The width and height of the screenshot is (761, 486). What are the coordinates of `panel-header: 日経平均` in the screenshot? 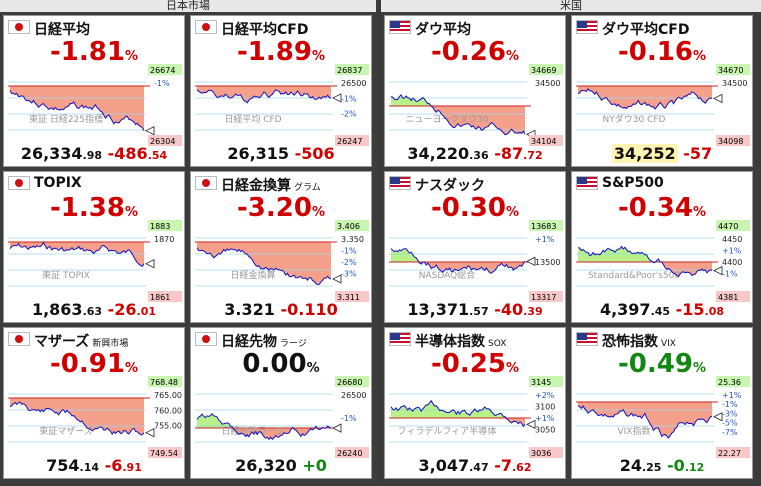 It's located at (94, 27).